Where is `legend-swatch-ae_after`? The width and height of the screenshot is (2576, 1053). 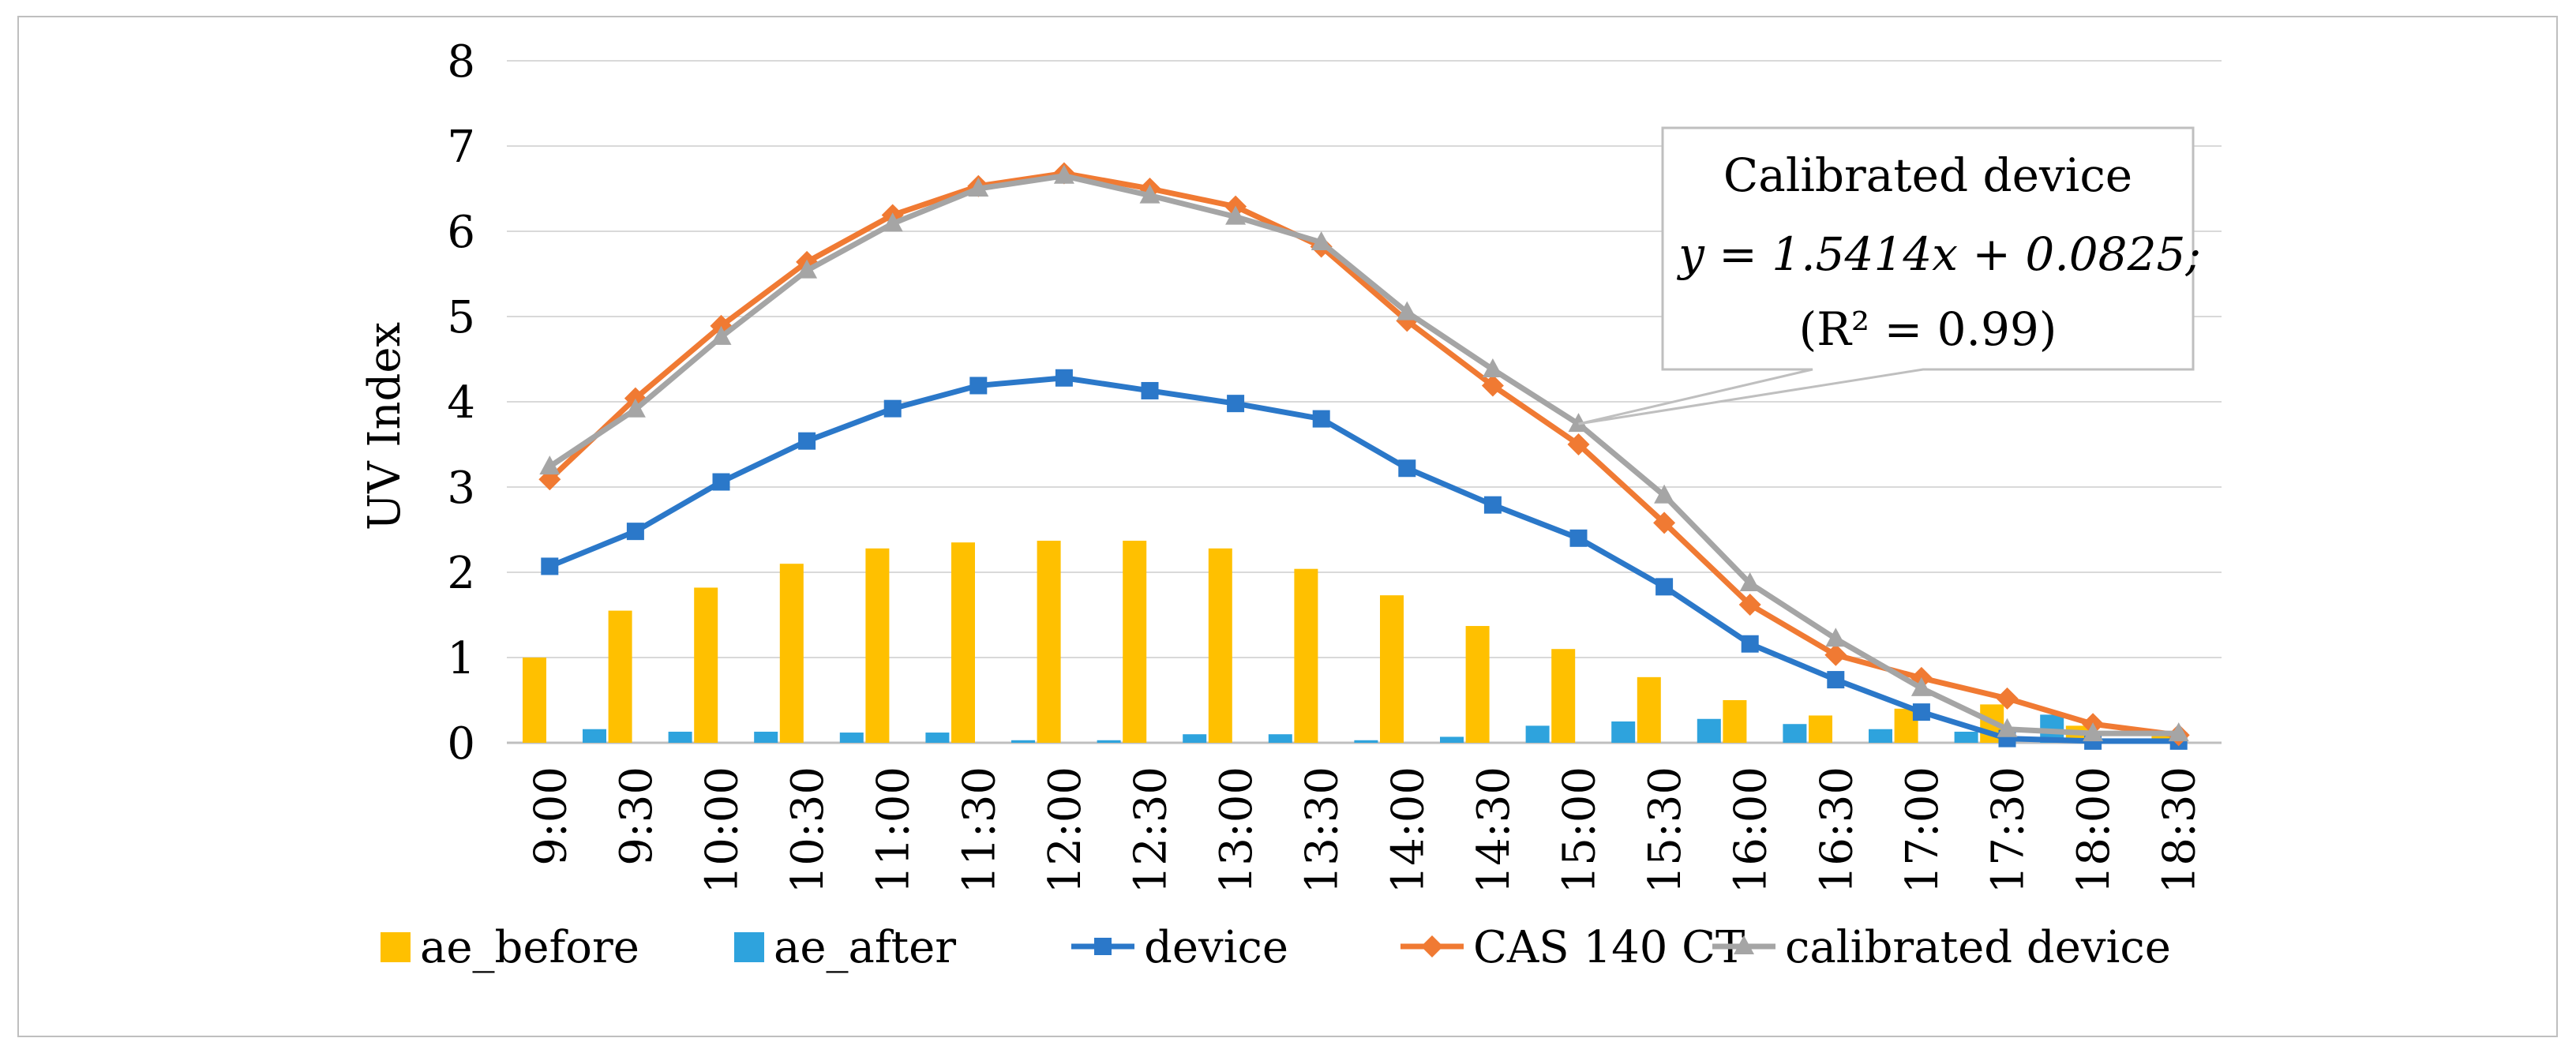 legend-swatch-ae_after is located at coordinates (749, 947).